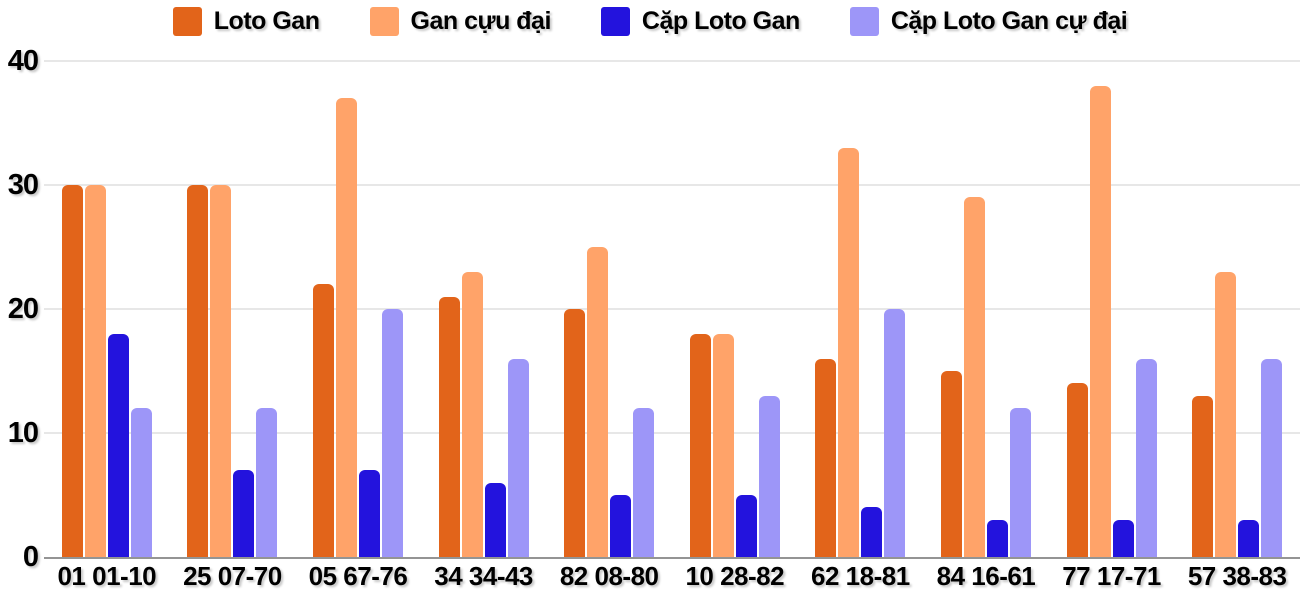  Describe the element at coordinates (107, 576) in the screenshot. I see `x-axis-label: 01 01-10` at that location.